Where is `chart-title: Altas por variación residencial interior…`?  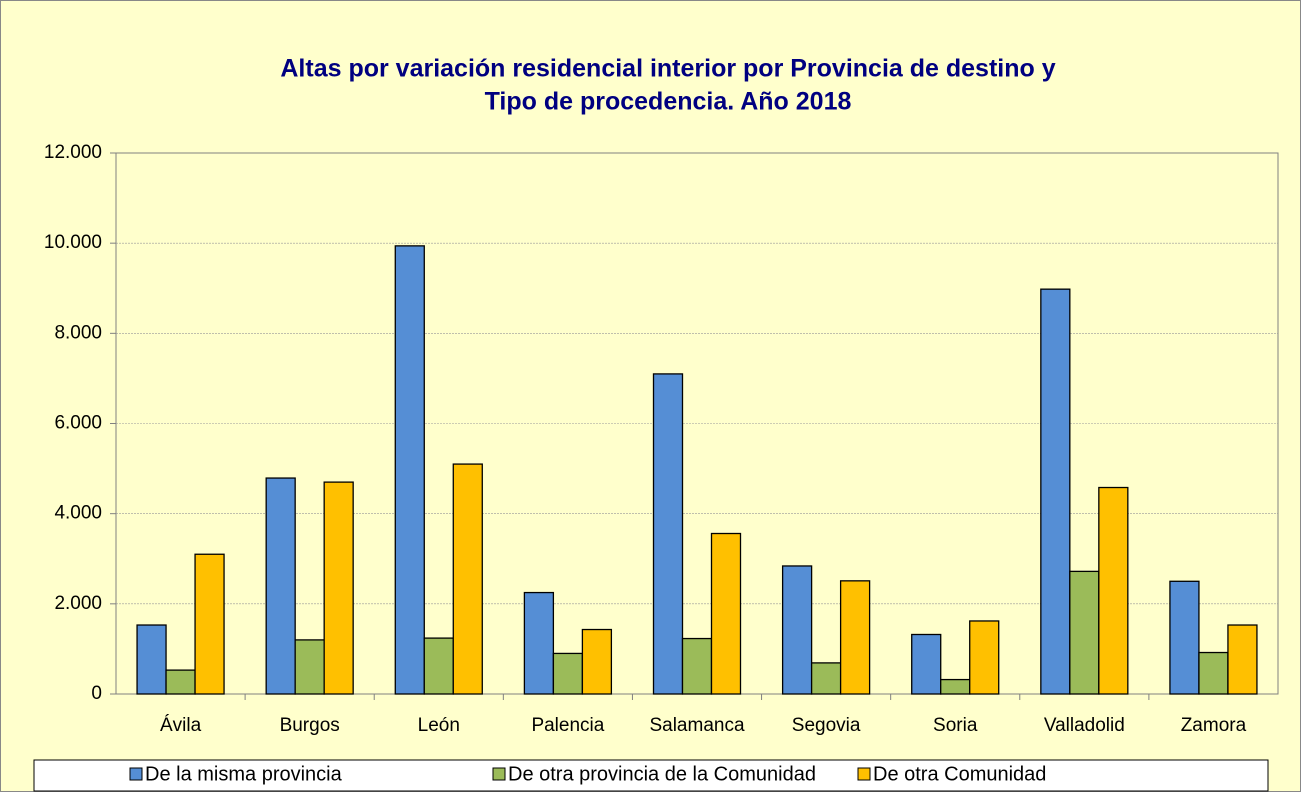
chart-title: Altas por variación residencial interior… is located at coordinates (667, 69).